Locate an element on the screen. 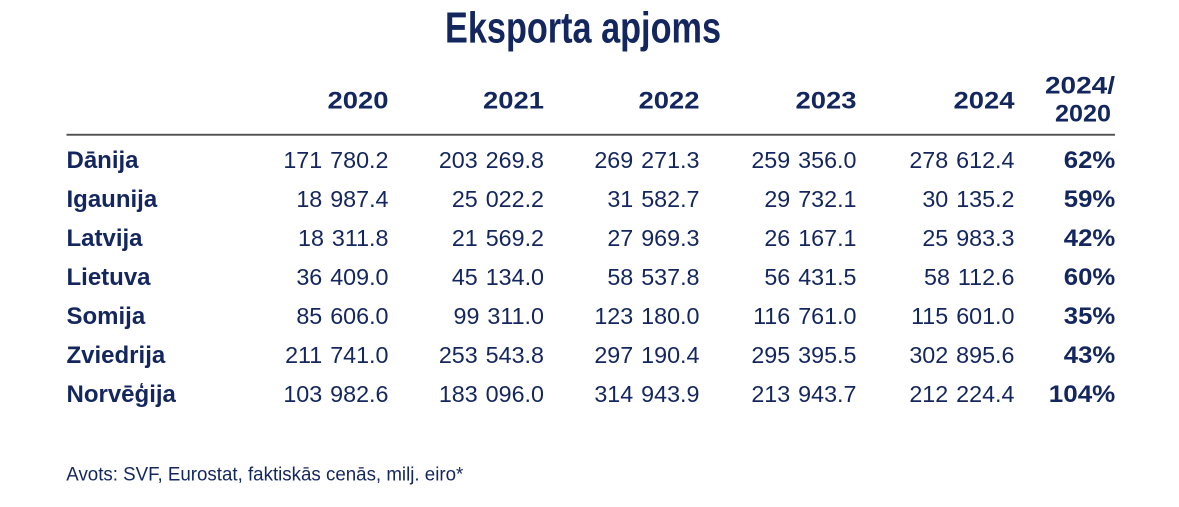 The image size is (1179, 507). svg-text: 269 271.3 is located at coordinates (646, 160).